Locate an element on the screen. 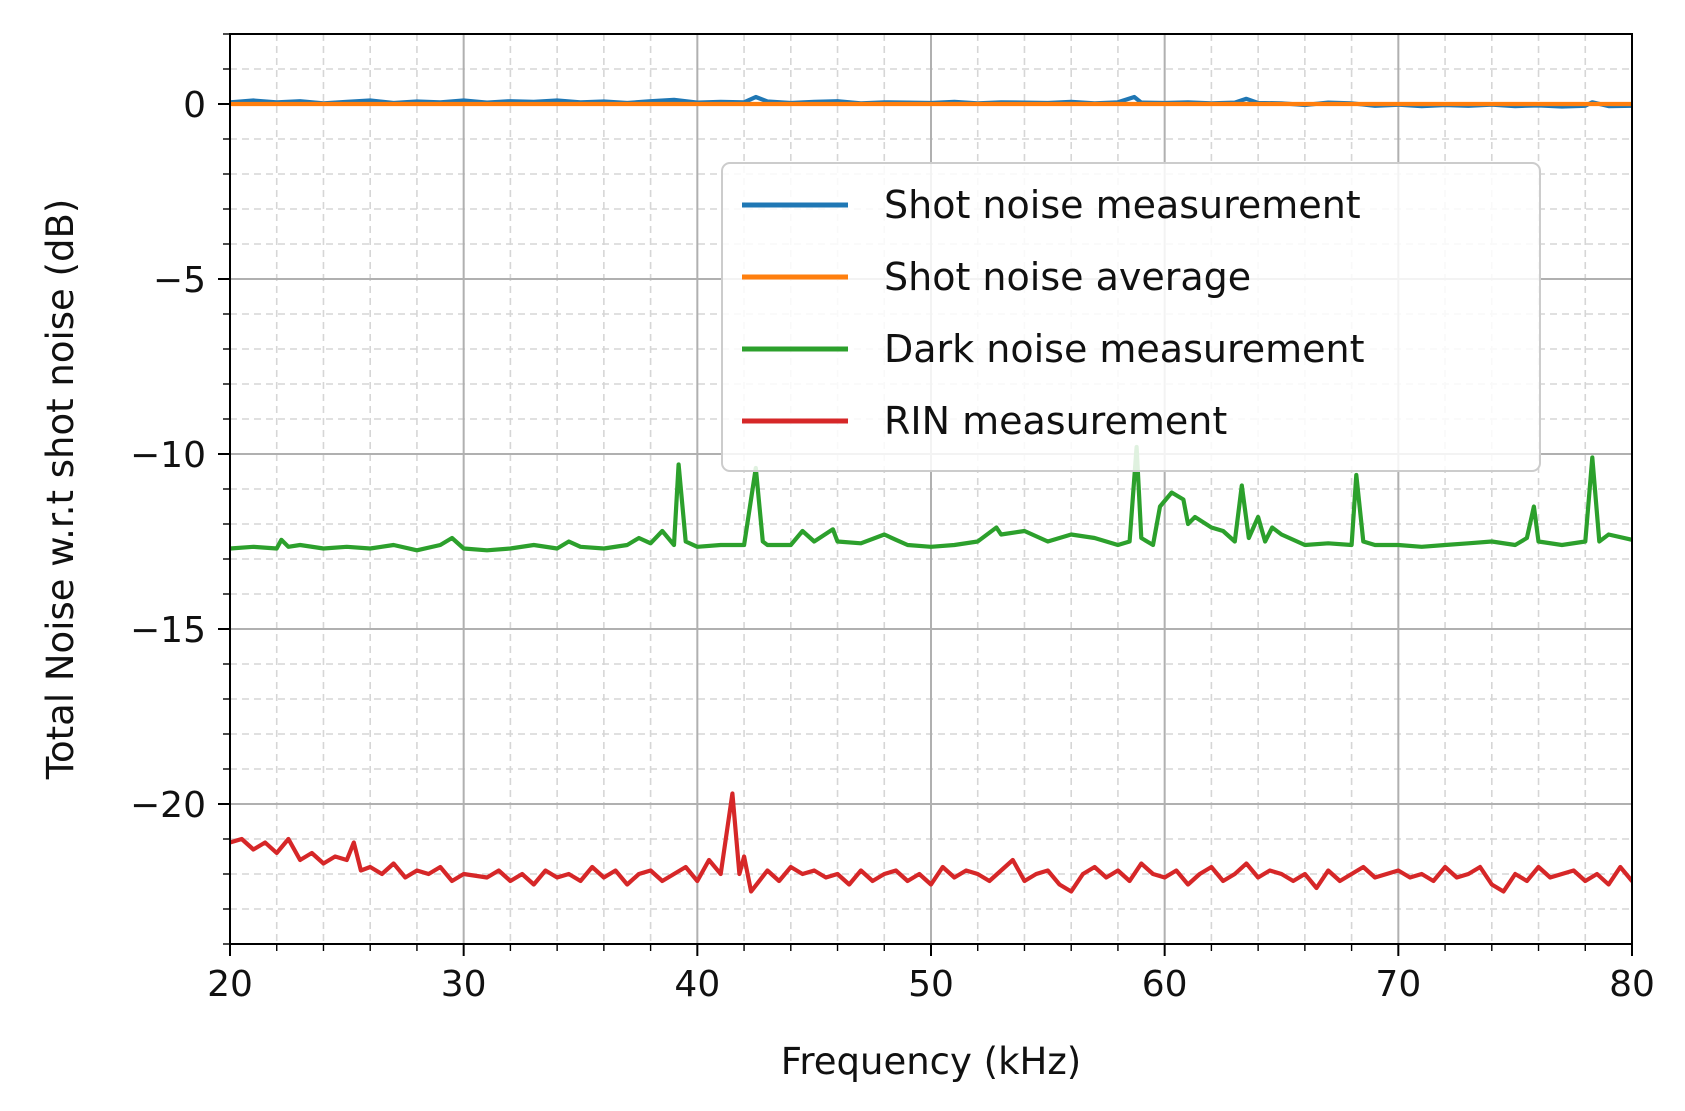  x-tick-label: 60 is located at coordinates (1165, 984).